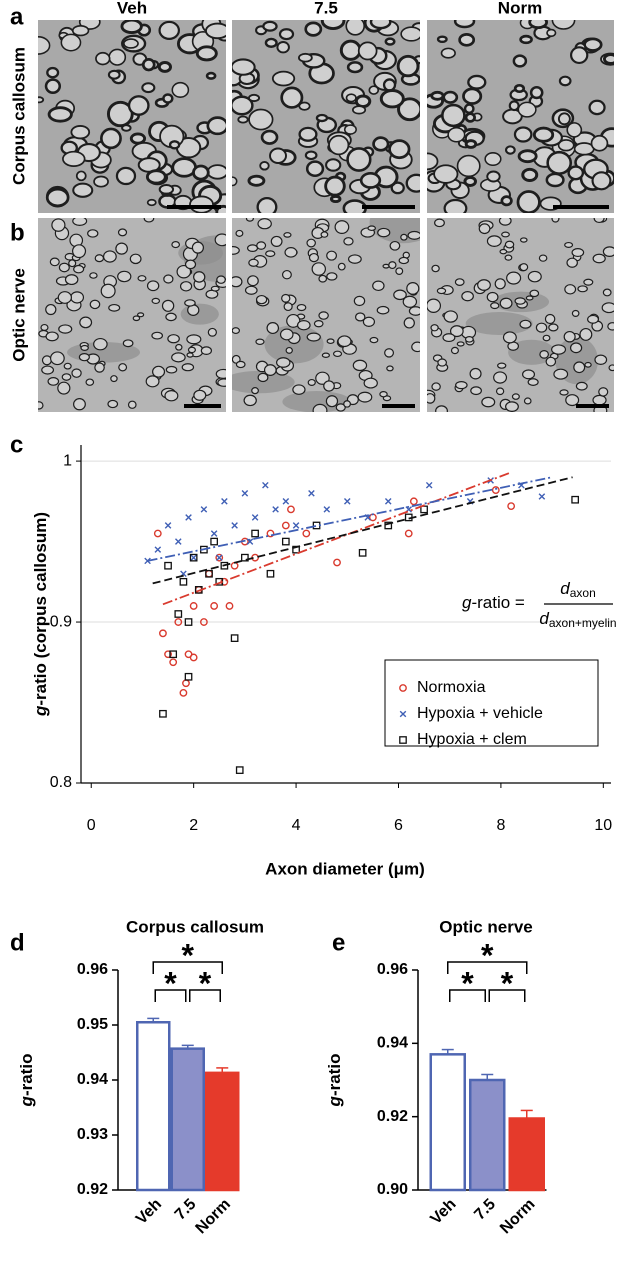 This screenshot has width=618, height=1276. I want to click on row-label: Optic nerve, so click(18, 315).